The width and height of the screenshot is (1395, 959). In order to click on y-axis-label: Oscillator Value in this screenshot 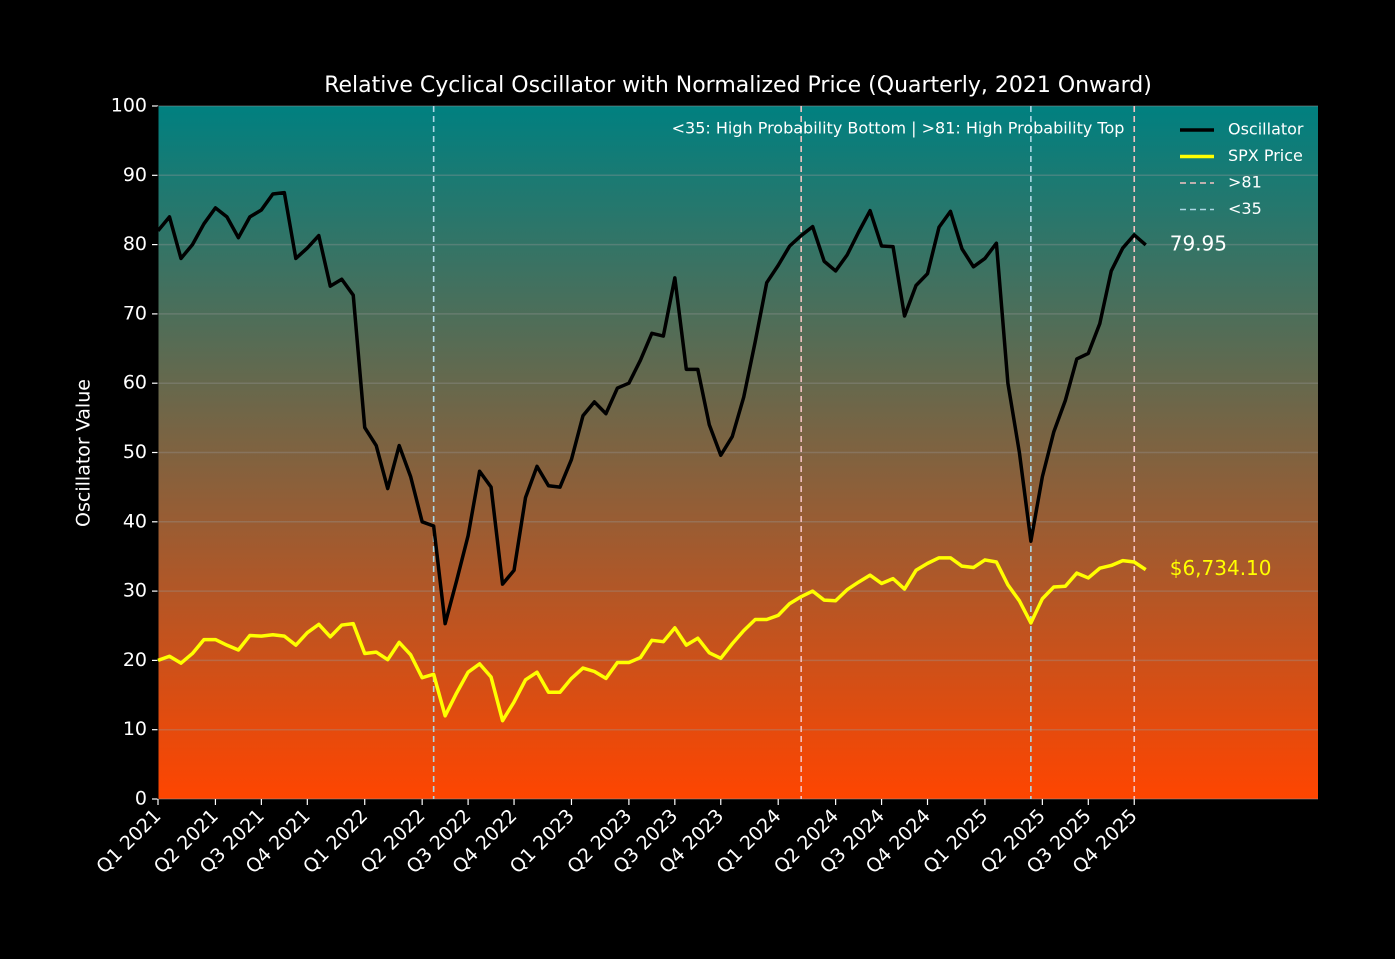, I will do `click(84, 453)`.